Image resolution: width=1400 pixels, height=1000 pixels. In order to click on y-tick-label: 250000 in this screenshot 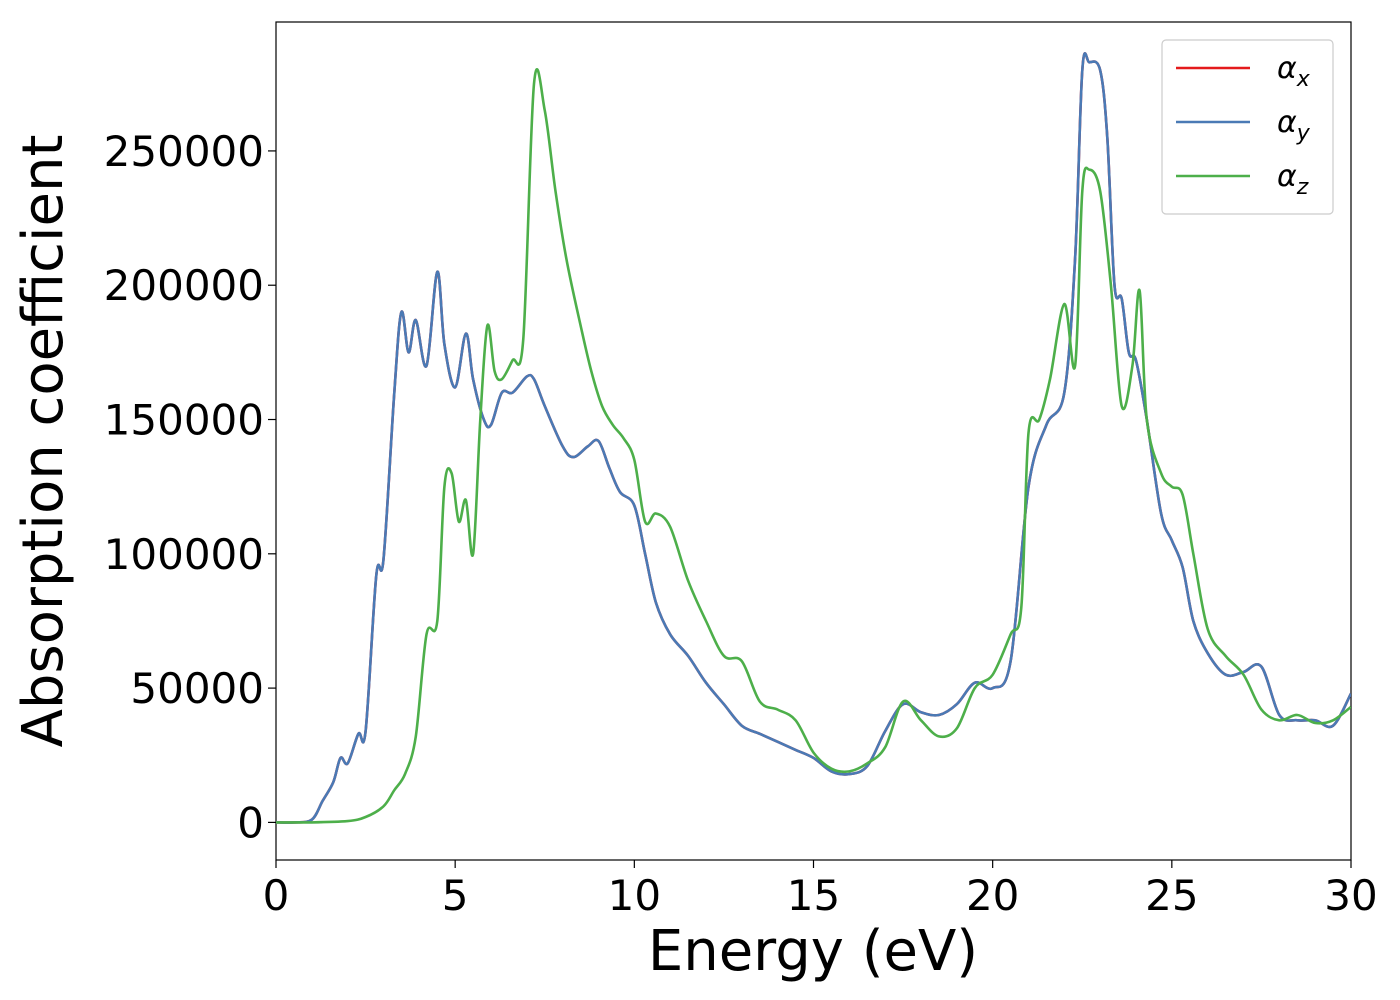, I will do `click(184, 151)`.